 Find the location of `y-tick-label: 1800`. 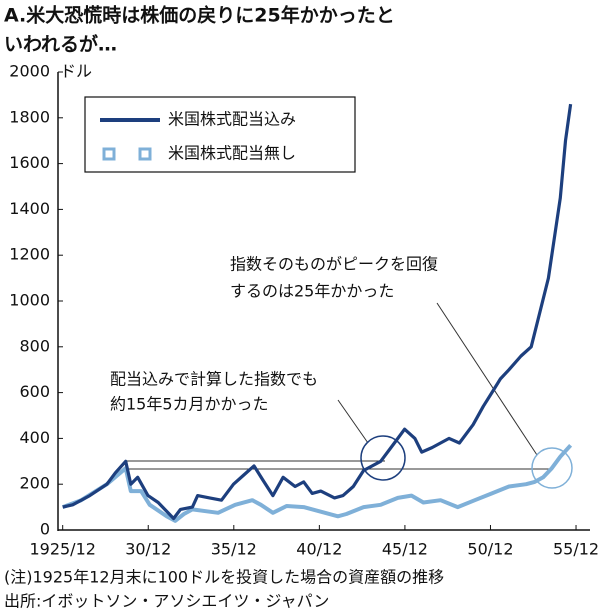

y-tick-label: 1800 is located at coordinates (29, 116).